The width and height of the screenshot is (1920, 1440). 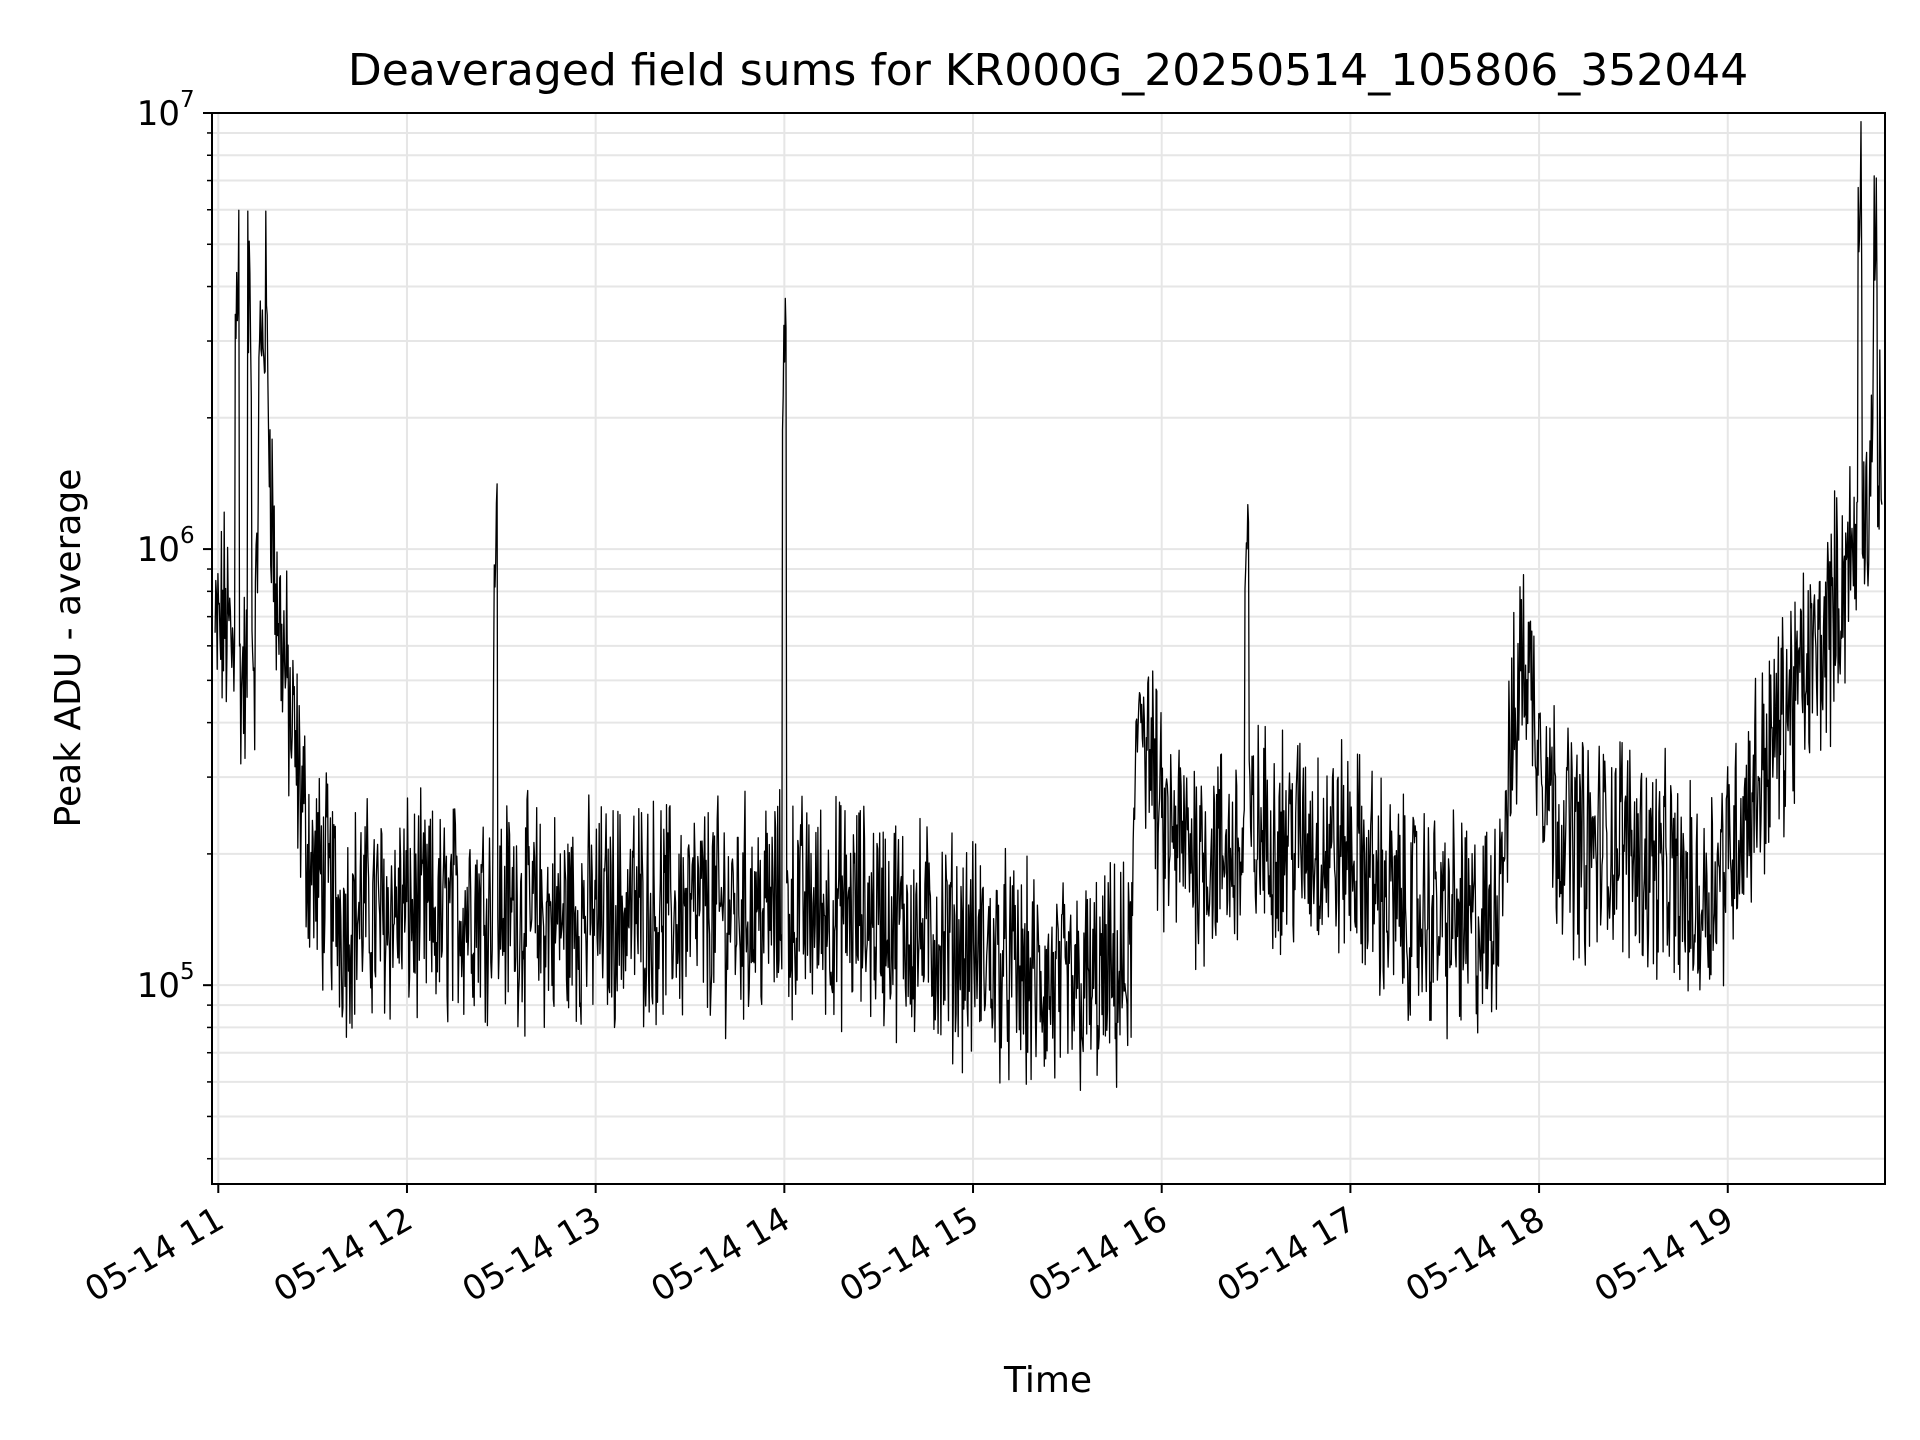 What do you see at coordinates (187, 536) in the screenshot?
I see `y-tick-exponent: 6` at bounding box center [187, 536].